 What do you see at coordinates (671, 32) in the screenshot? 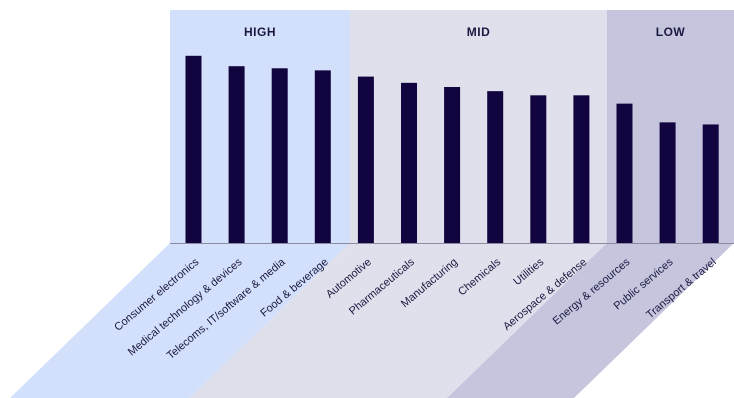
I see `band-label-low: LOW` at bounding box center [671, 32].